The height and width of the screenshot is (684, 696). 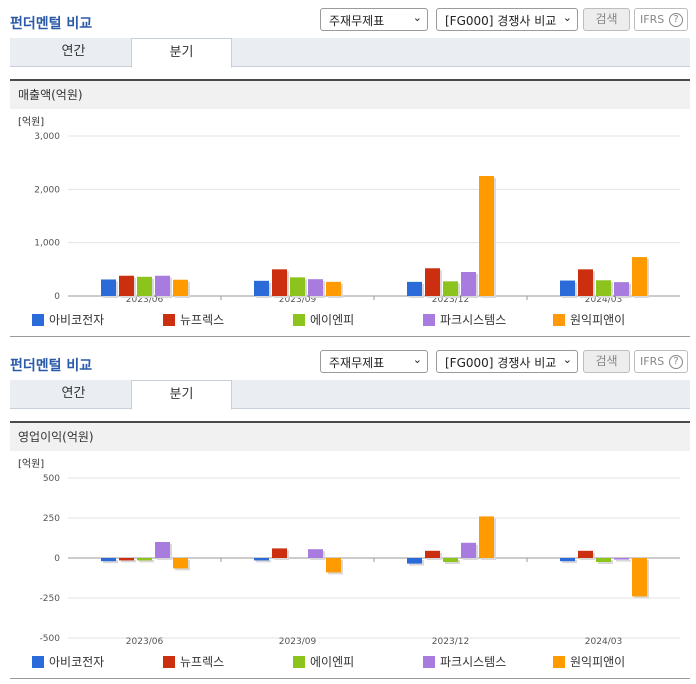 What do you see at coordinates (332, 320) in the screenshot?
I see `legend-label: 에이엔피` at bounding box center [332, 320].